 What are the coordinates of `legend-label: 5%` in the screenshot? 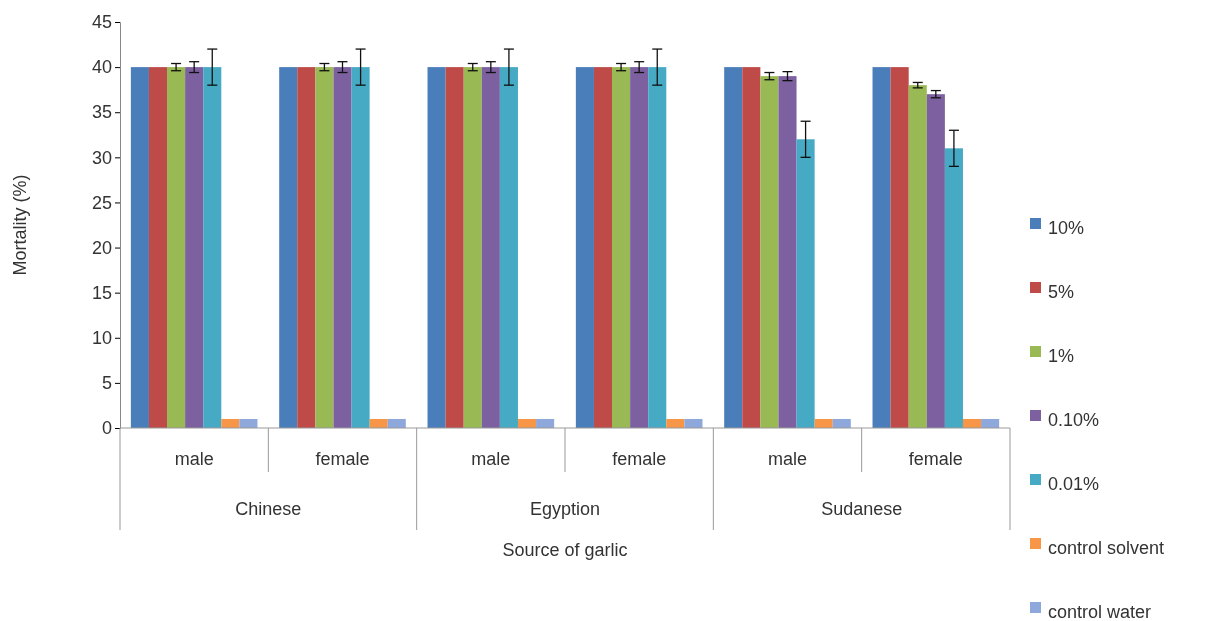 It's located at (1061, 291).